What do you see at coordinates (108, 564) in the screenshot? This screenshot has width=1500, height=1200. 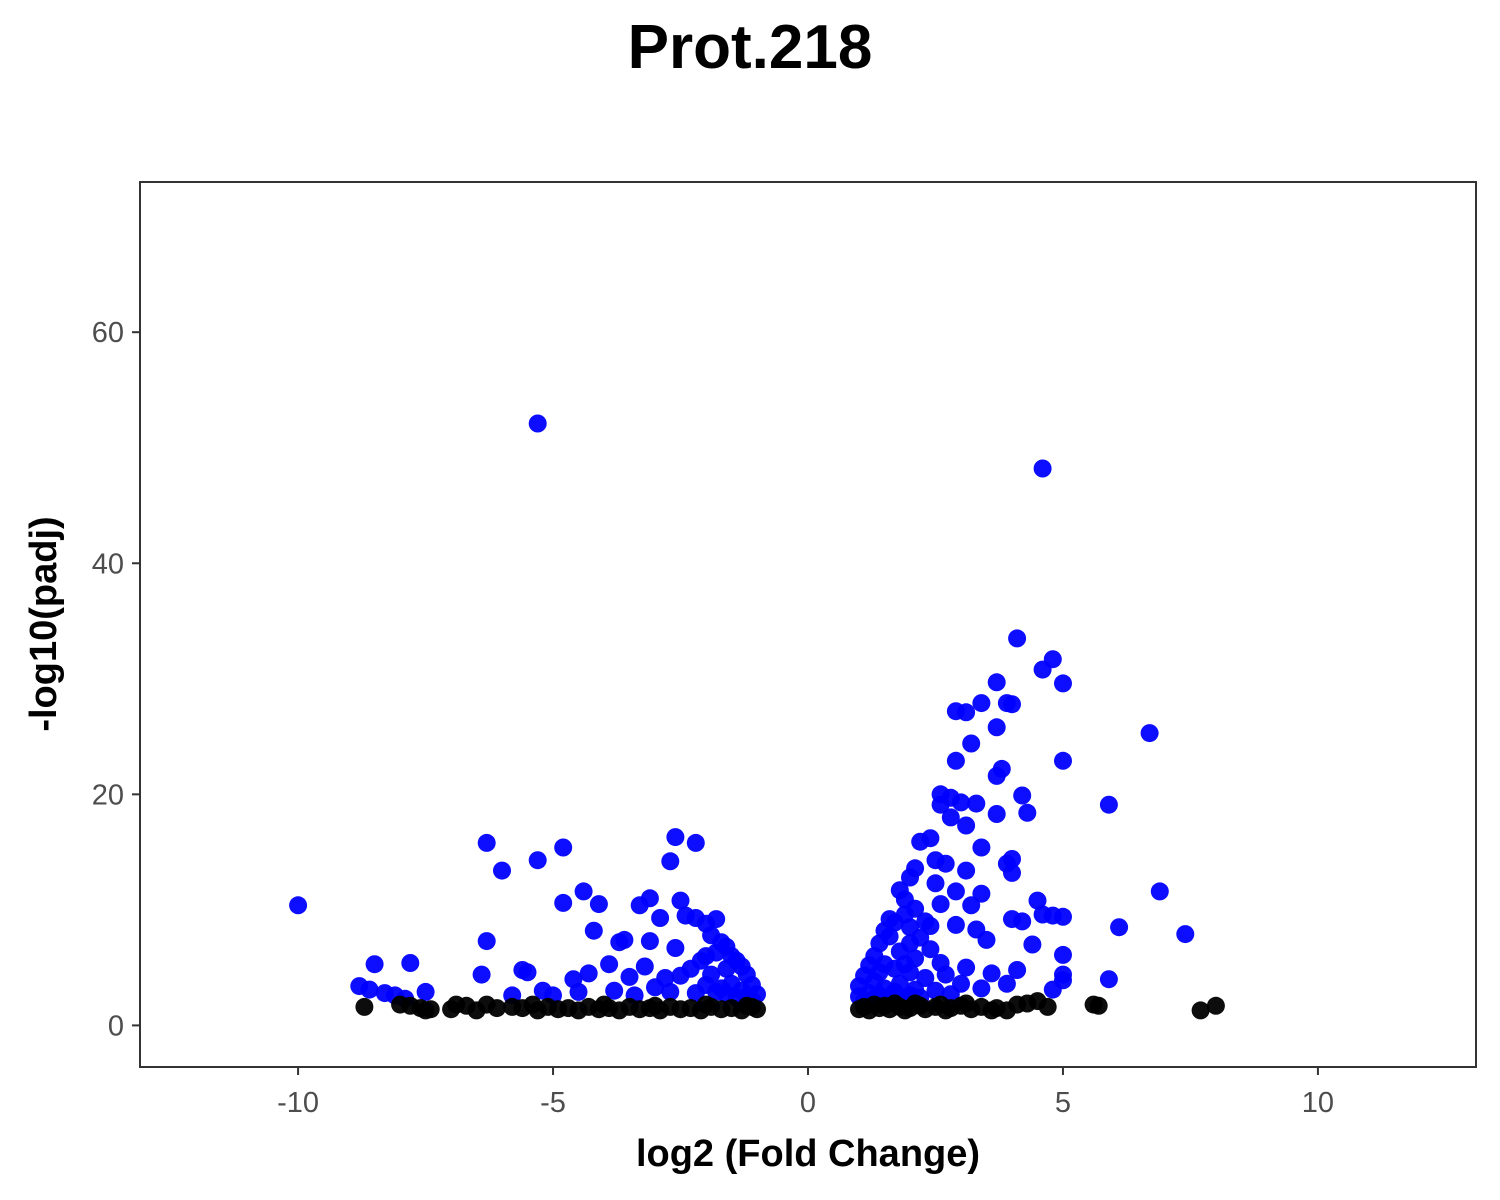 I see `y-tick-label: 40` at bounding box center [108, 564].